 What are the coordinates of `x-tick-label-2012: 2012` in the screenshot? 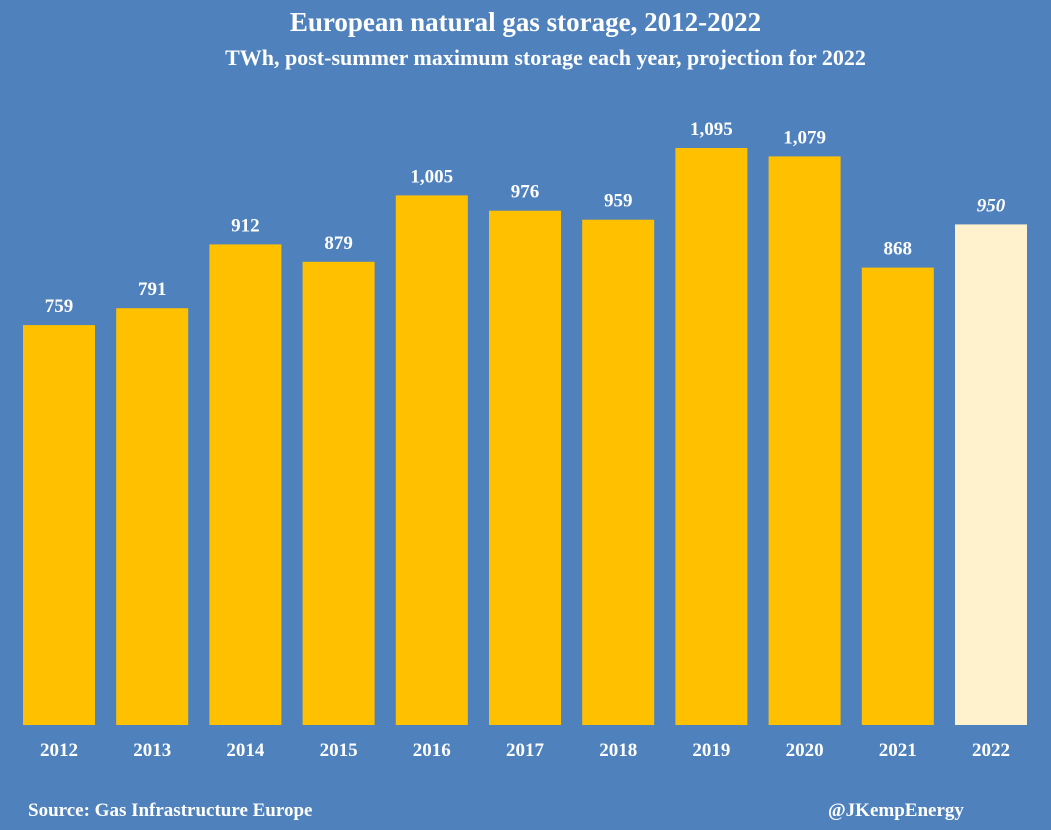 It's located at (59, 750).